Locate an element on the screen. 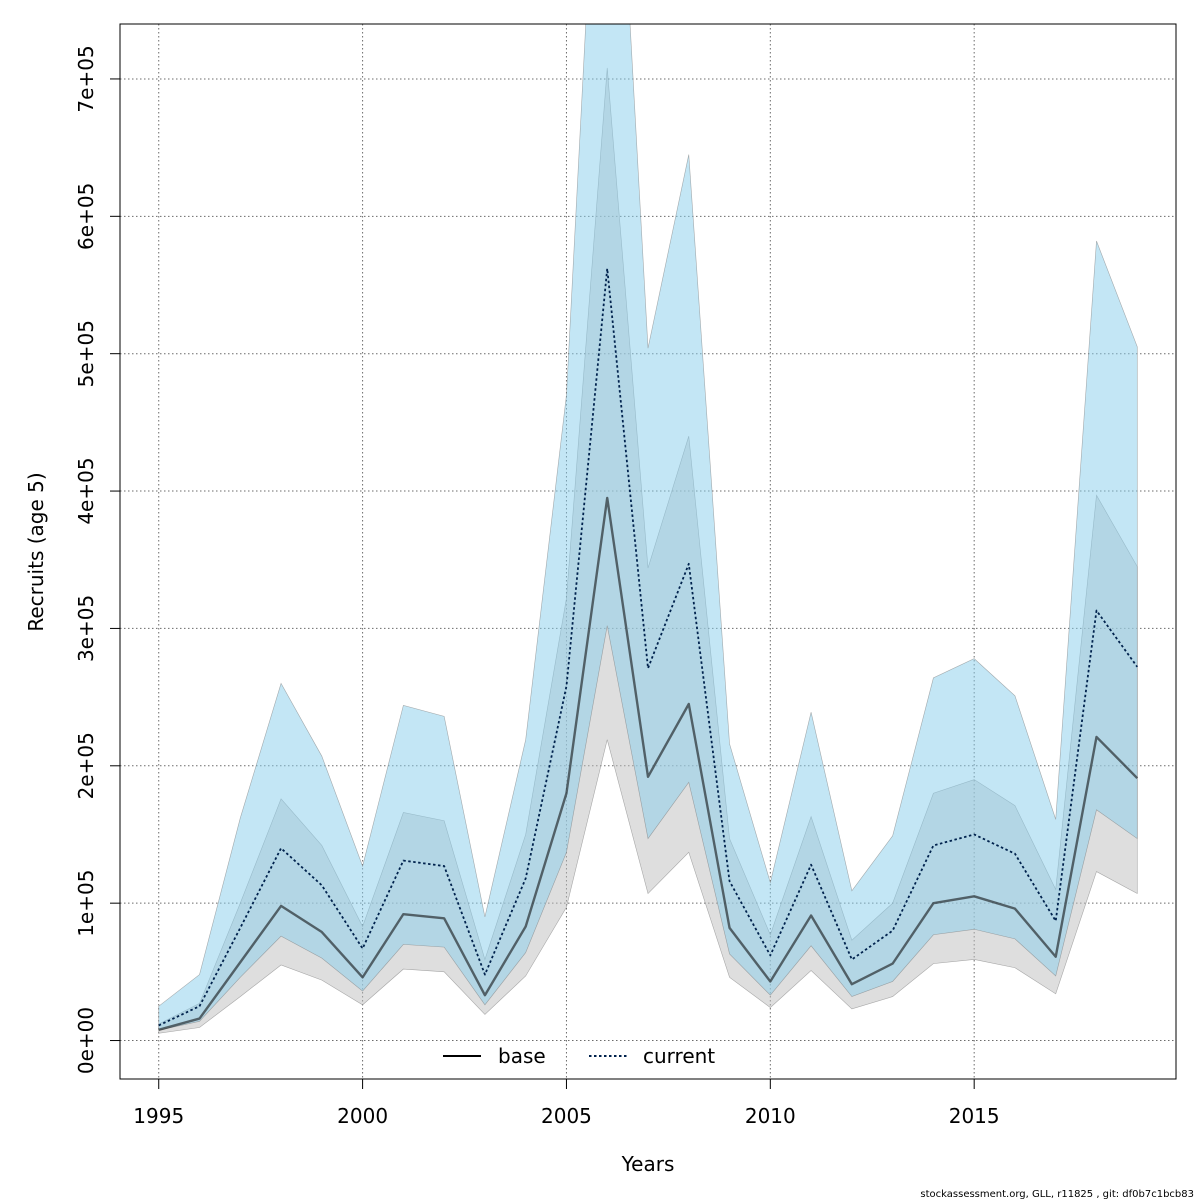 This screenshot has width=1200, height=1200. y-tick-label: 3e+05 is located at coordinates (86, 628).